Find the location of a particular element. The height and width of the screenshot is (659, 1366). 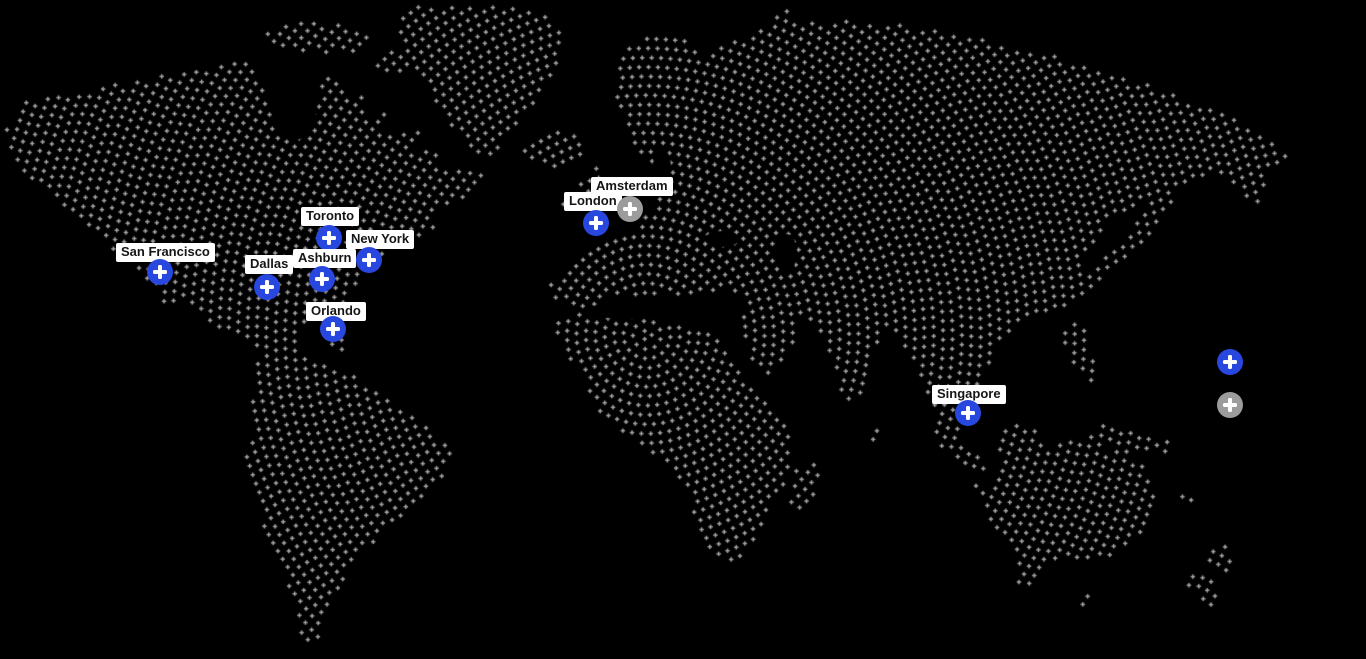

location-label-london: London is located at coordinates (593, 201).